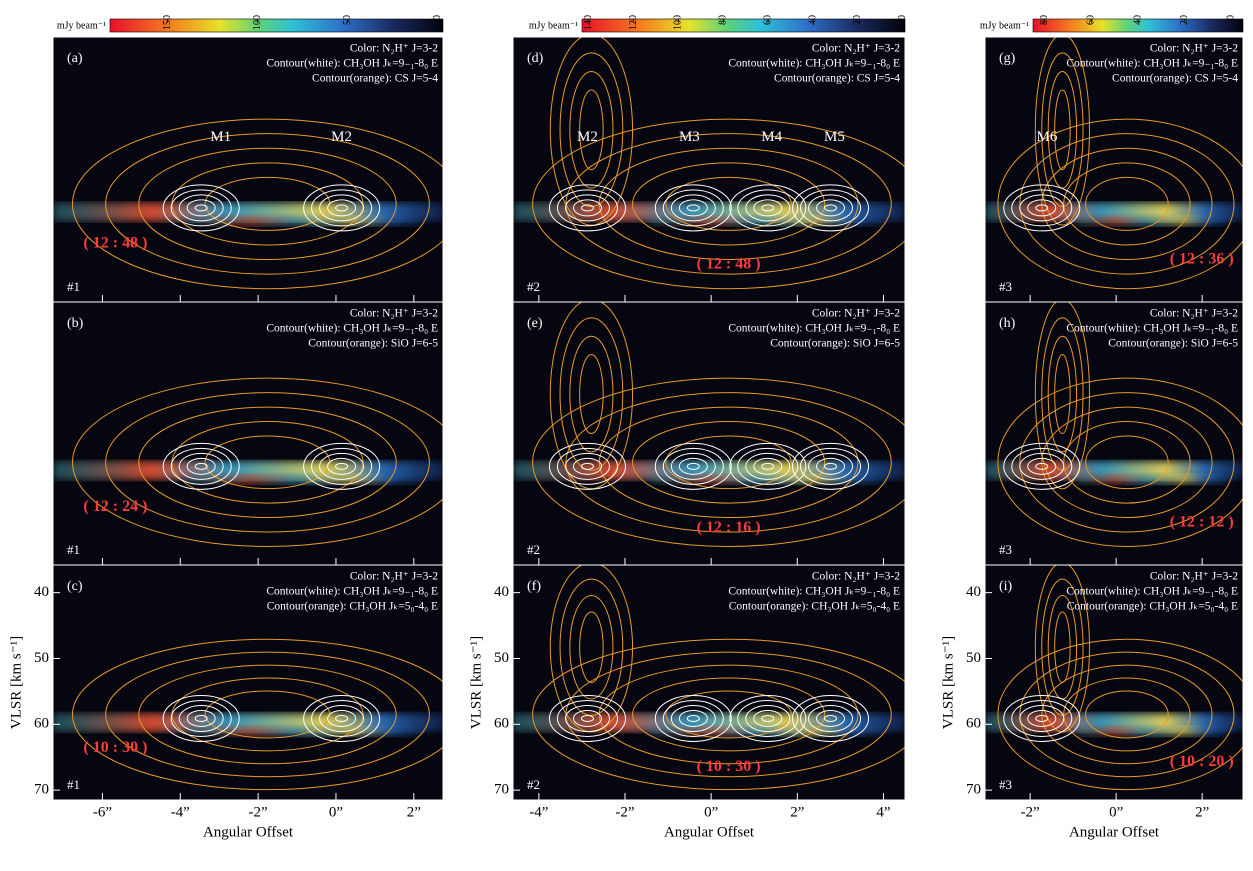 The image size is (1253, 871). What do you see at coordinates (588, 22) in the screenshot?
I see `colorbar-tick-label: 140` at bounding box center [588, 22].